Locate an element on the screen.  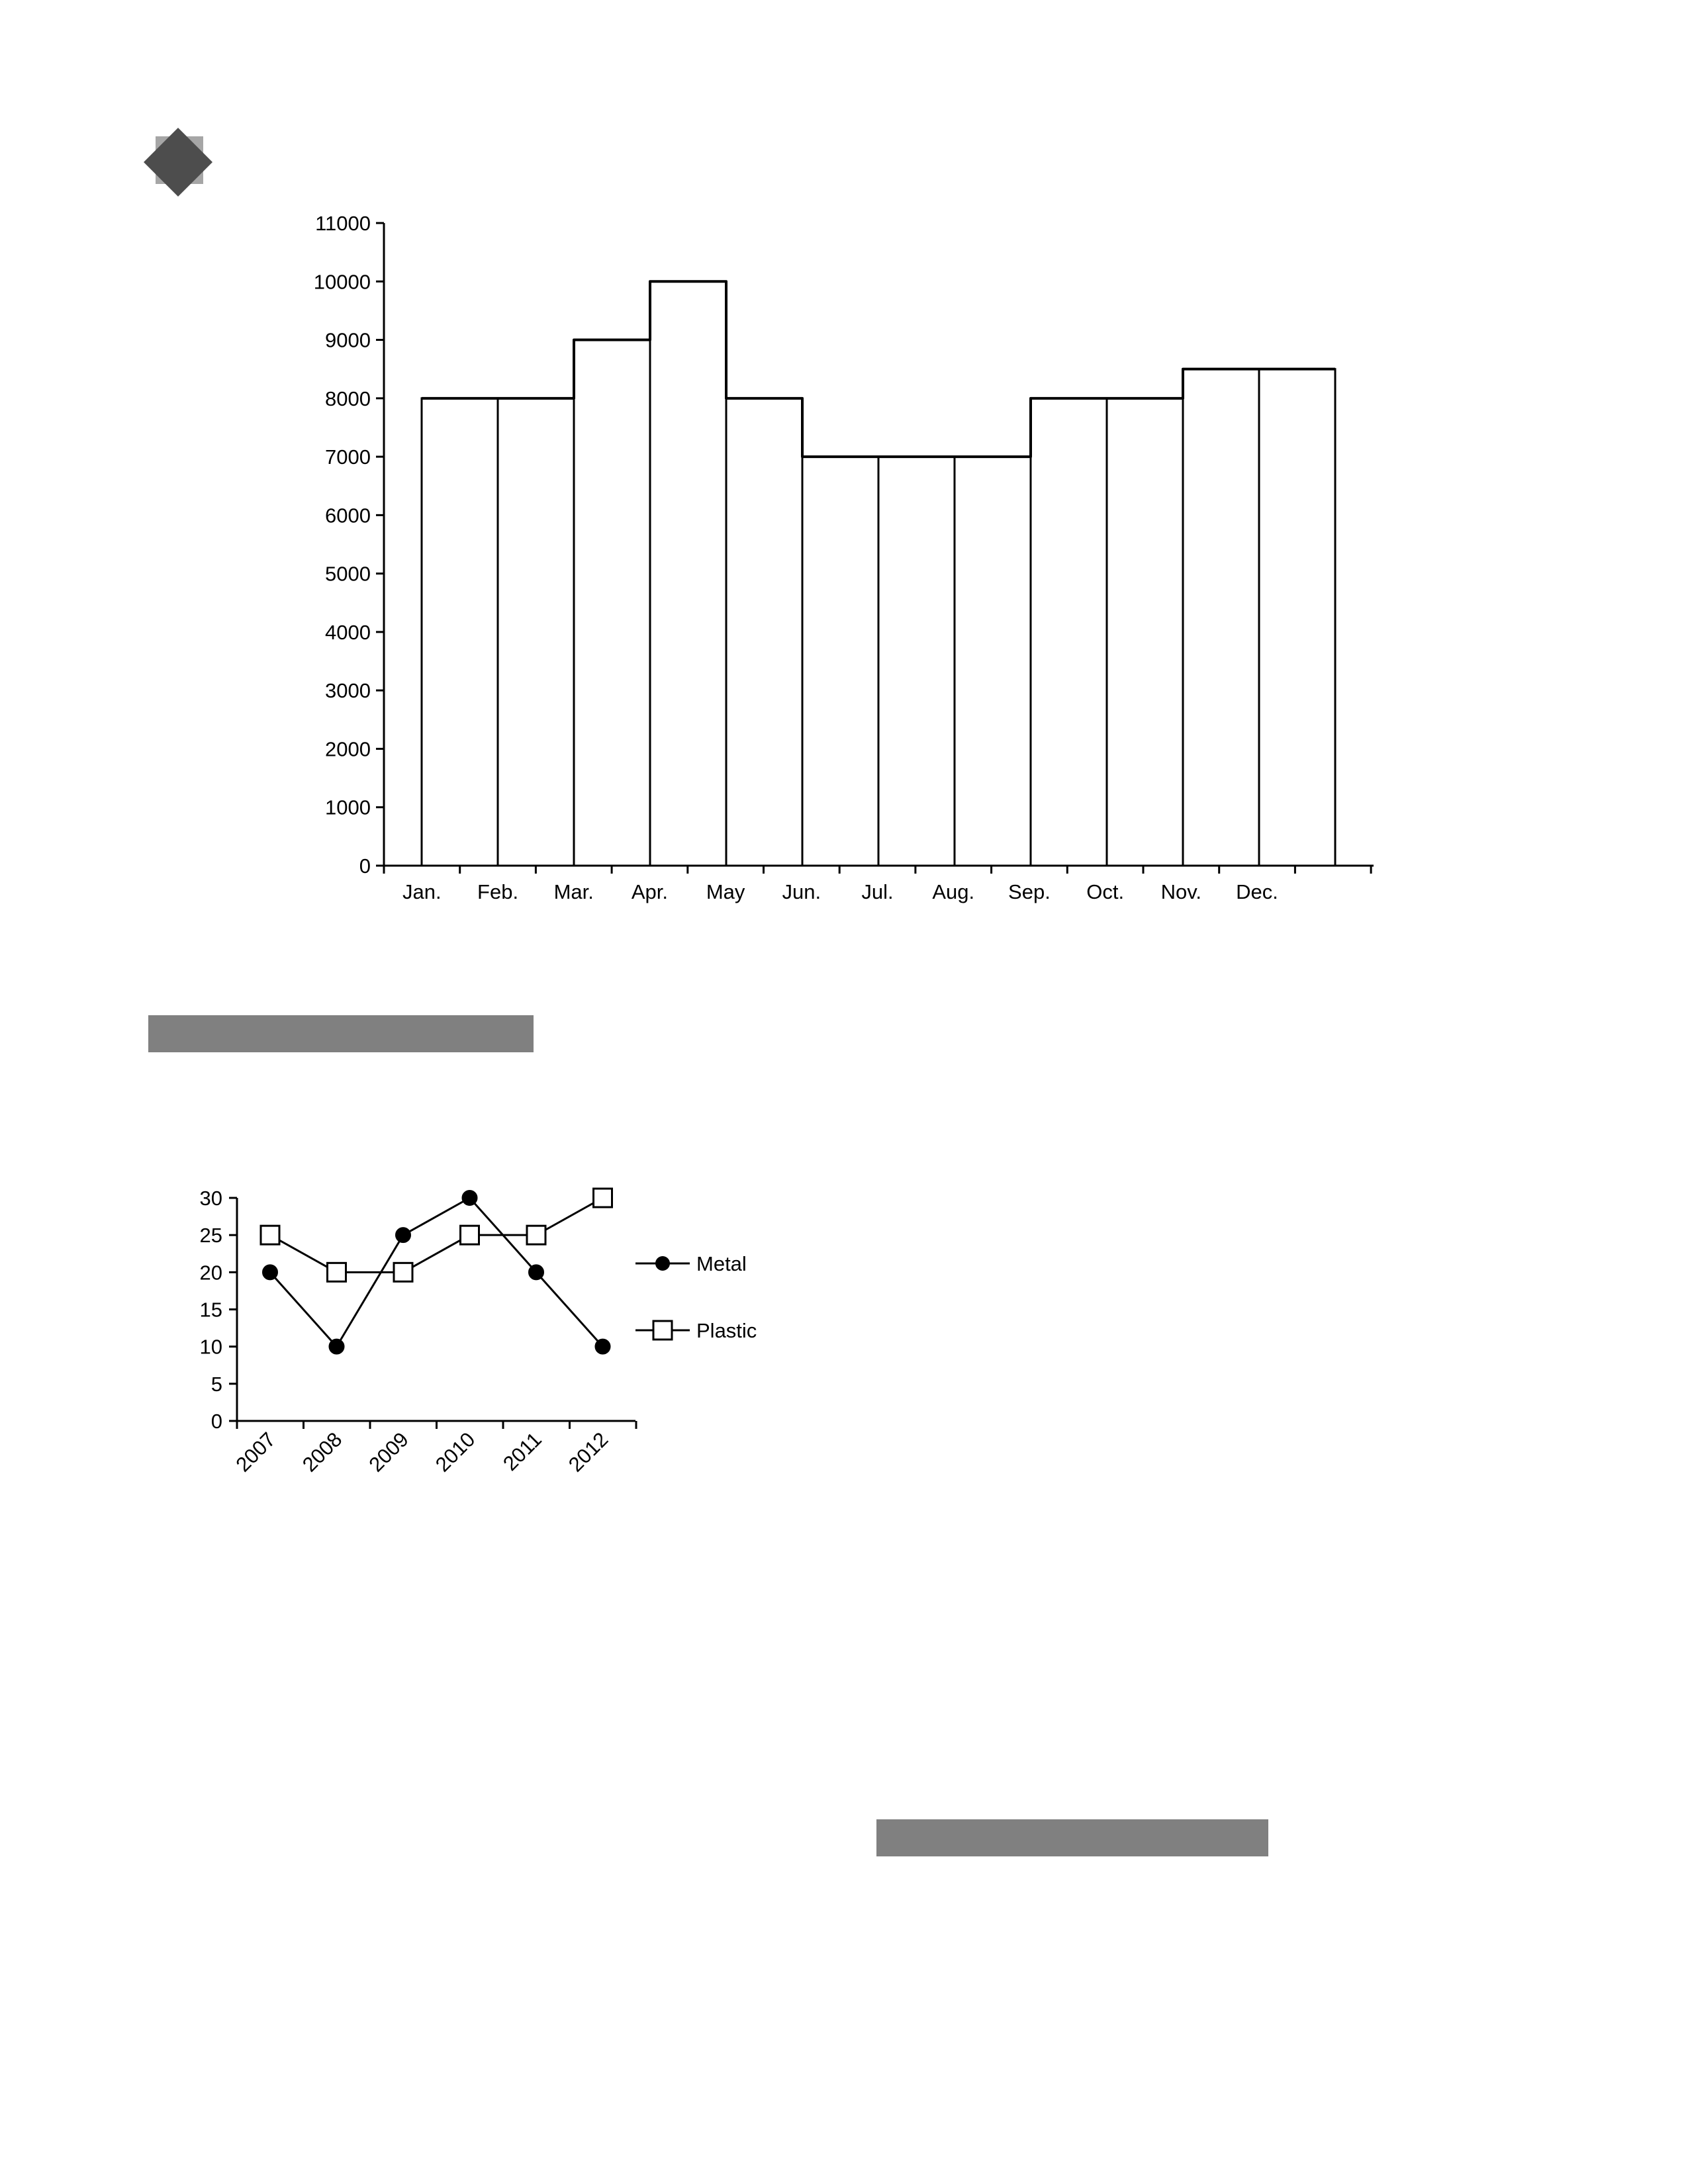
diamond-icon-front is located at coordinates (178, 162).